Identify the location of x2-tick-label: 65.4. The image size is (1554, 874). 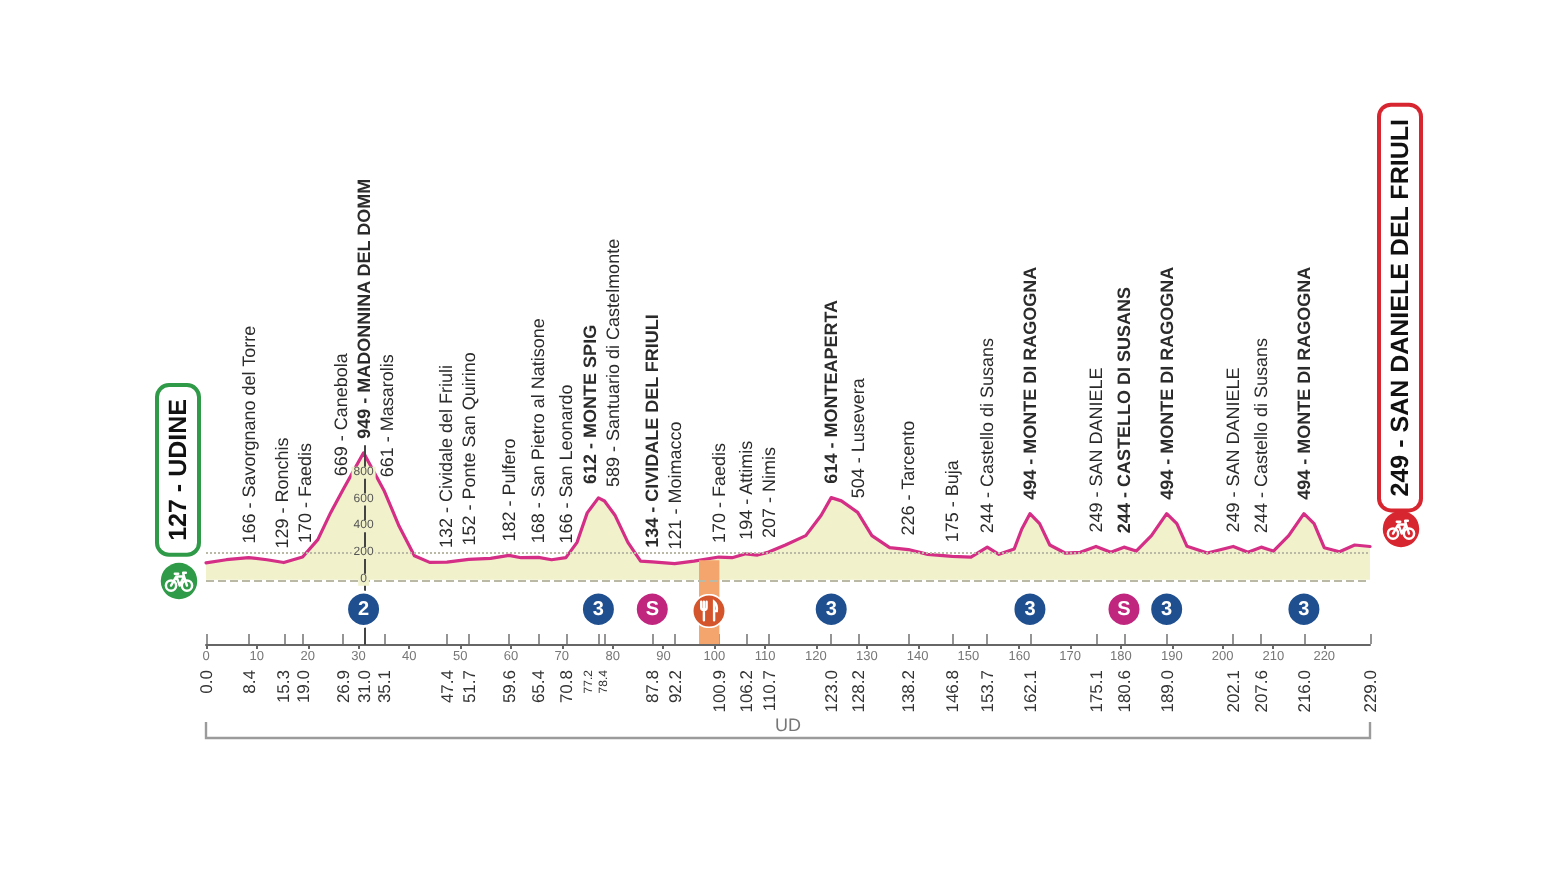
(538, 686).